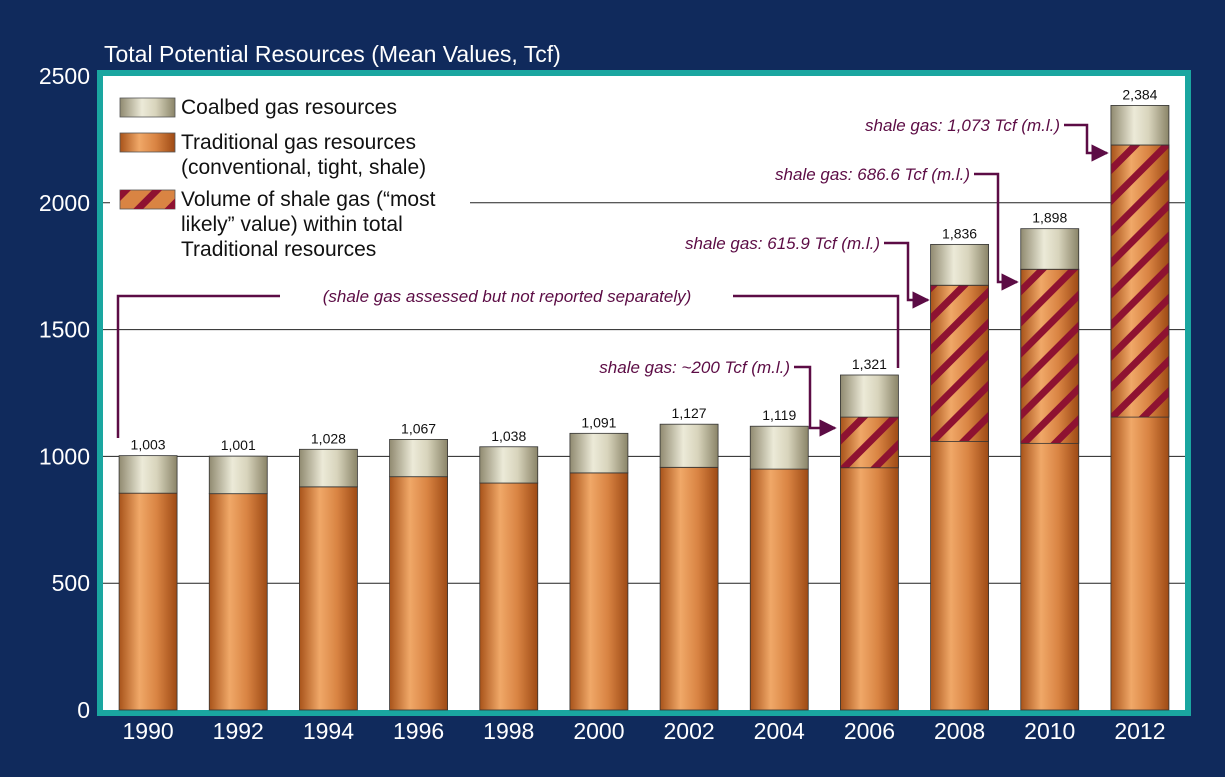 The image size is (1225, 777). What do you see at coordinates (779, 589) in the screenshot?
I see `bar-traditional-2004` at bounding box center [779, 589].